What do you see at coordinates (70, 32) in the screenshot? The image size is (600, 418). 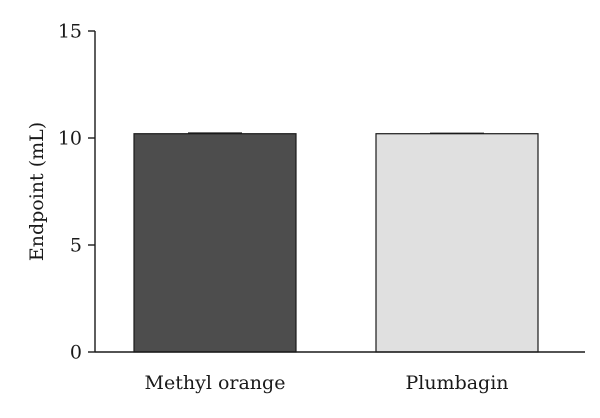 I see `y-tick-label: 15` at bounding box center [70, 32].